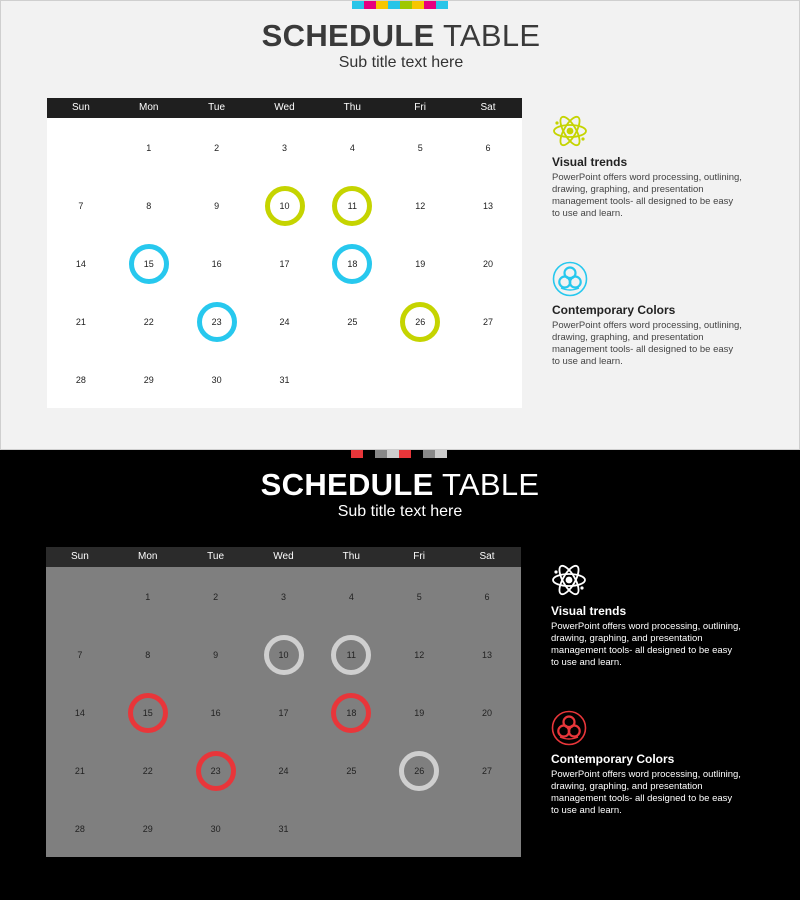 This screenshot has height=900, width=800. Describe the element at coordinates (80, 556) in the screenshot. I see `weekday-label: Sun` at that location.